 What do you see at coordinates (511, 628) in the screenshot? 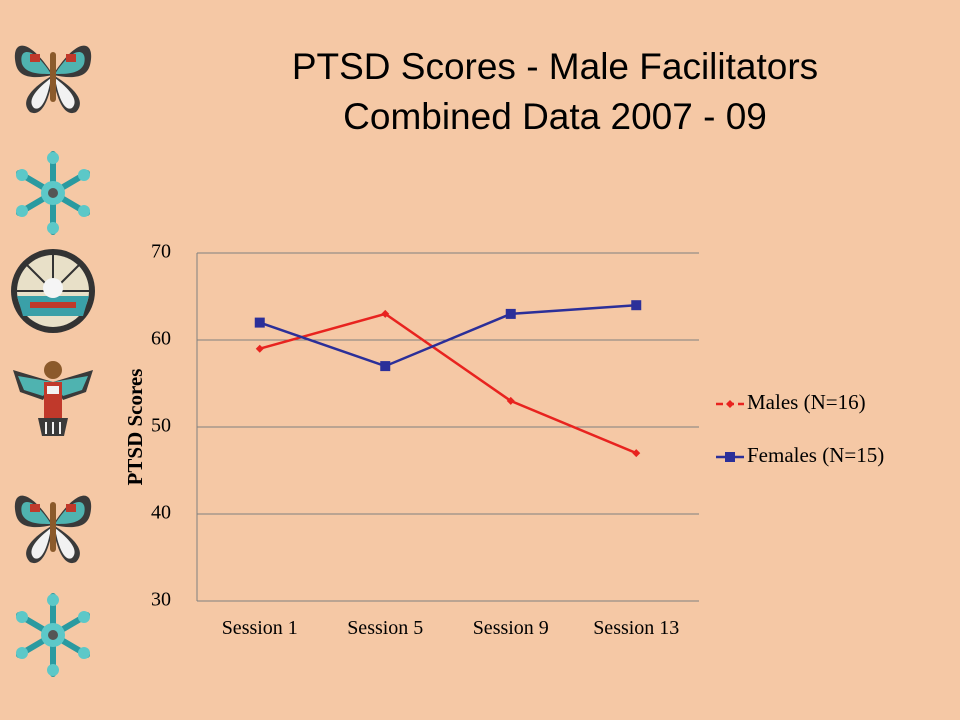
I see `x-tick-label: Session 9` at bounding box center [511, 628].